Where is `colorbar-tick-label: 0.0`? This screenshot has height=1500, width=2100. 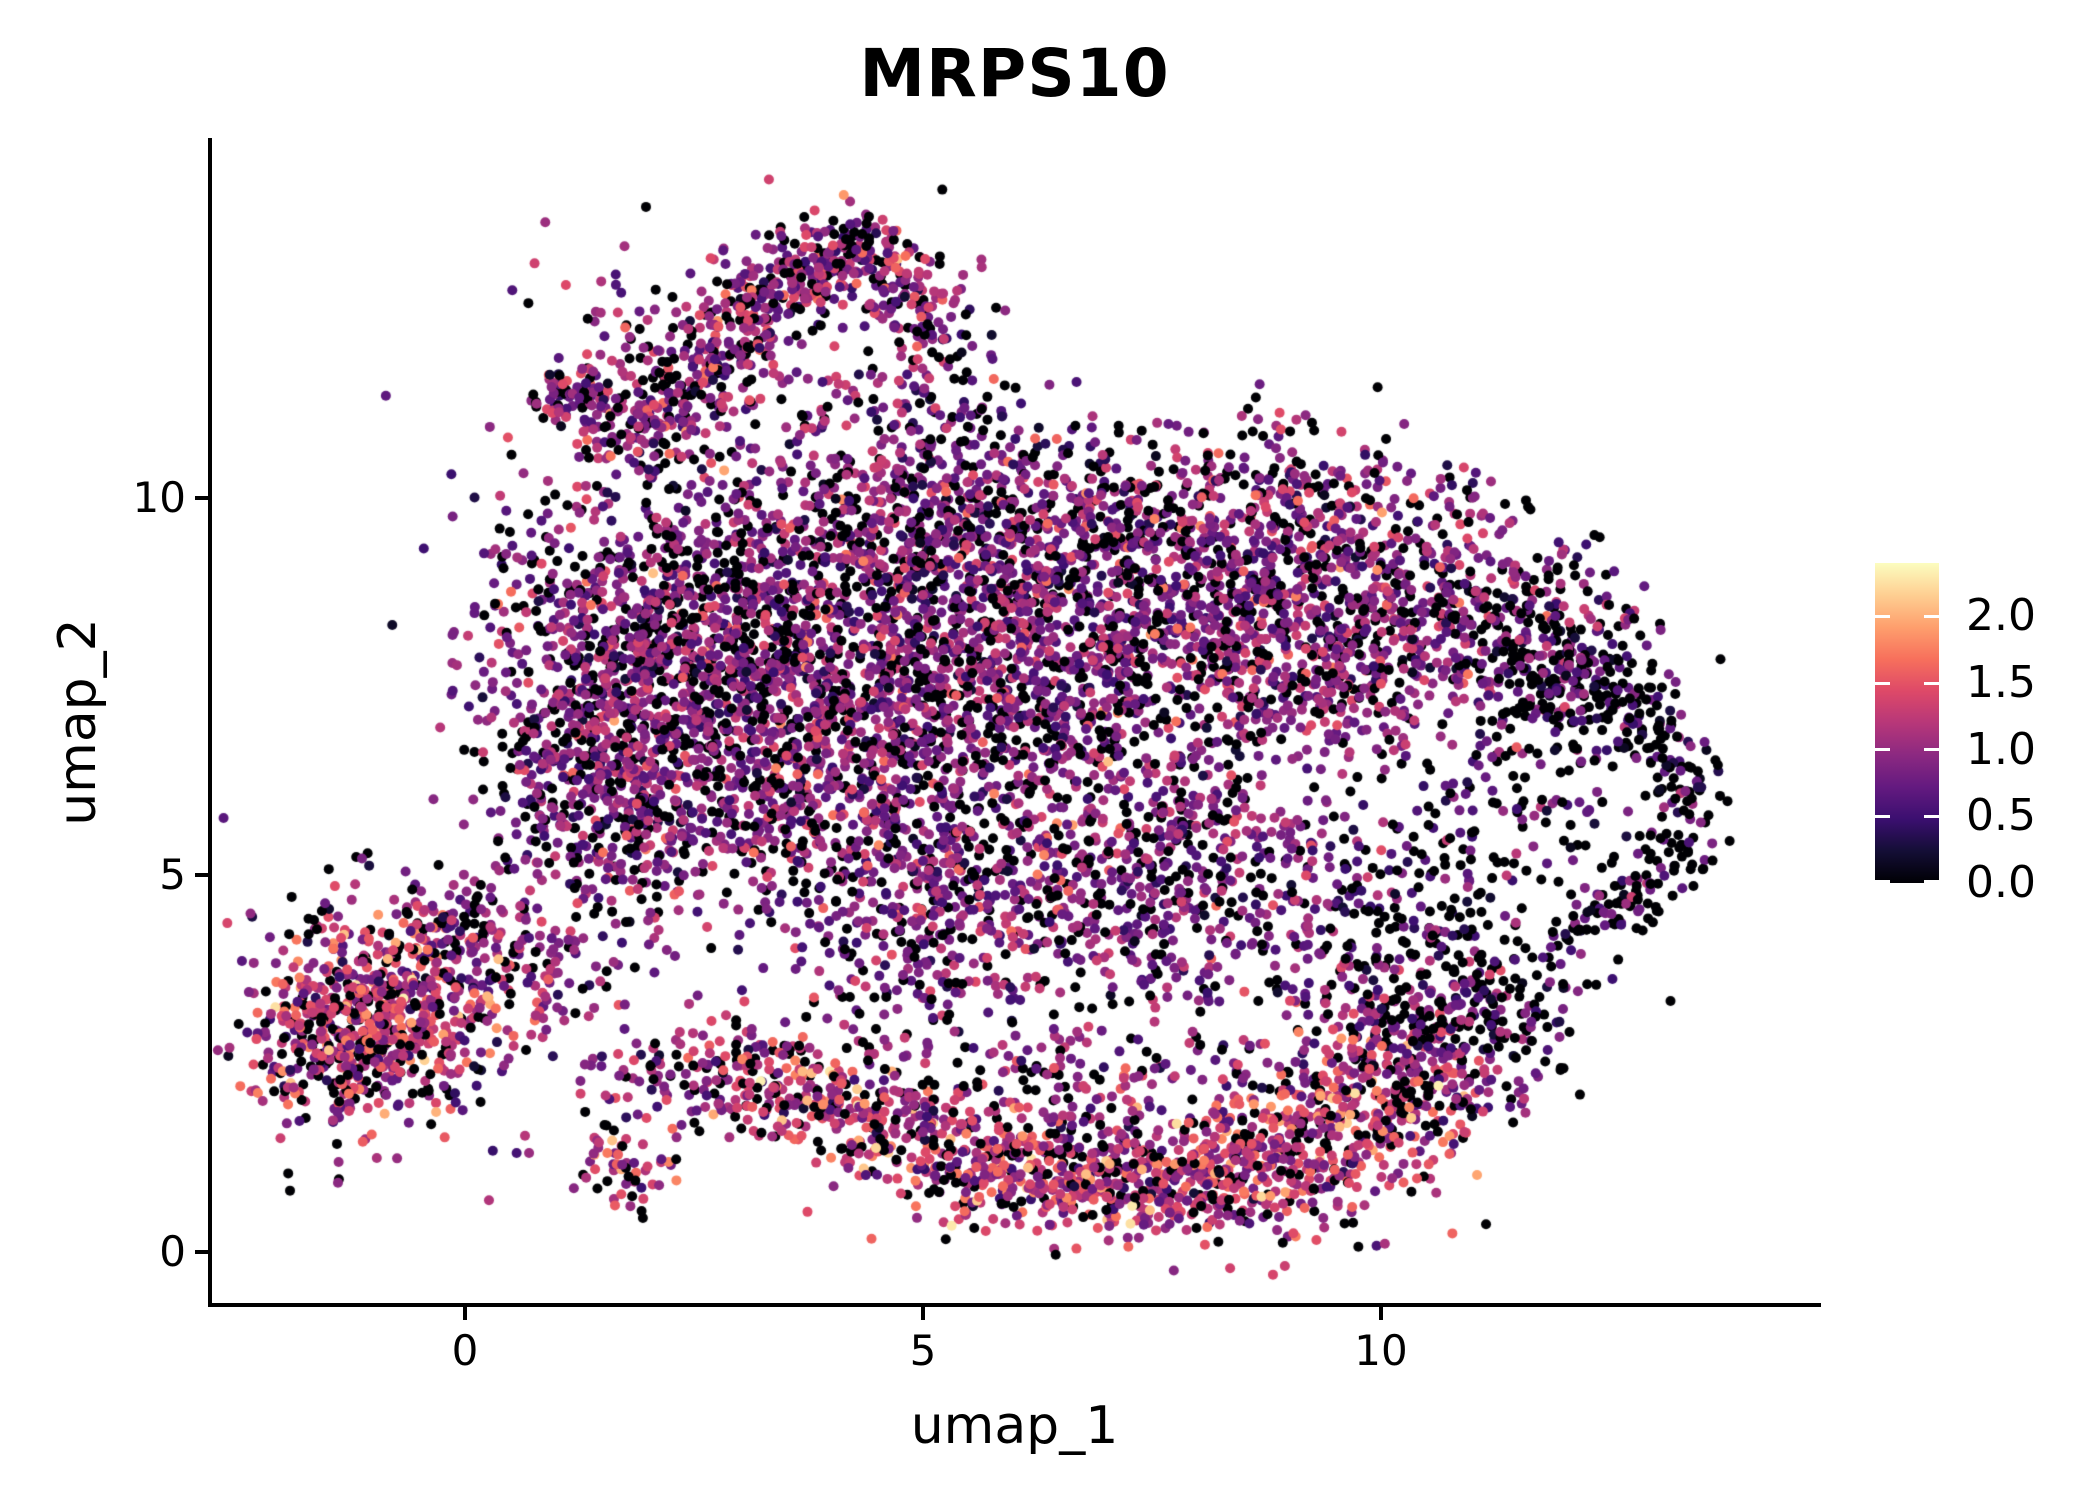 colorbar-tick-label: 0.0 is located at coordinates (2001, 882).